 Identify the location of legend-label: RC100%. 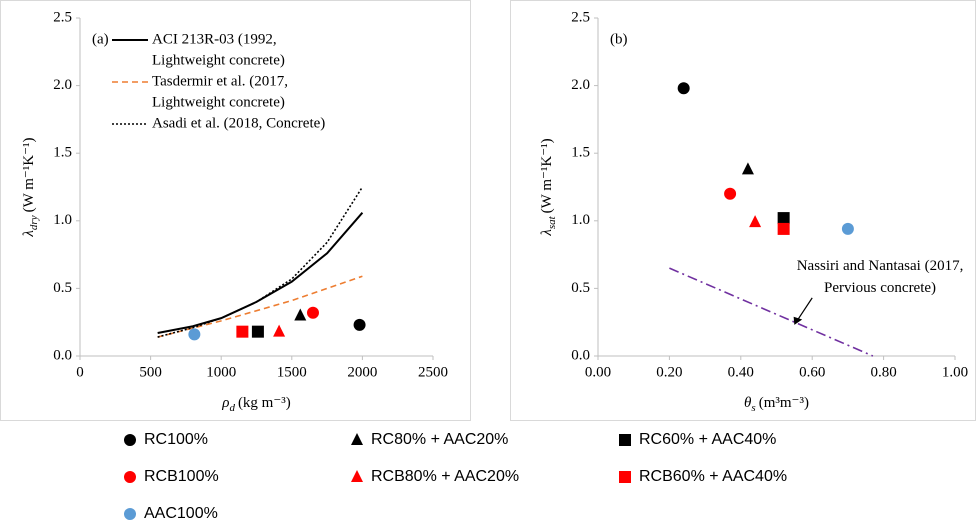
(176, 439).